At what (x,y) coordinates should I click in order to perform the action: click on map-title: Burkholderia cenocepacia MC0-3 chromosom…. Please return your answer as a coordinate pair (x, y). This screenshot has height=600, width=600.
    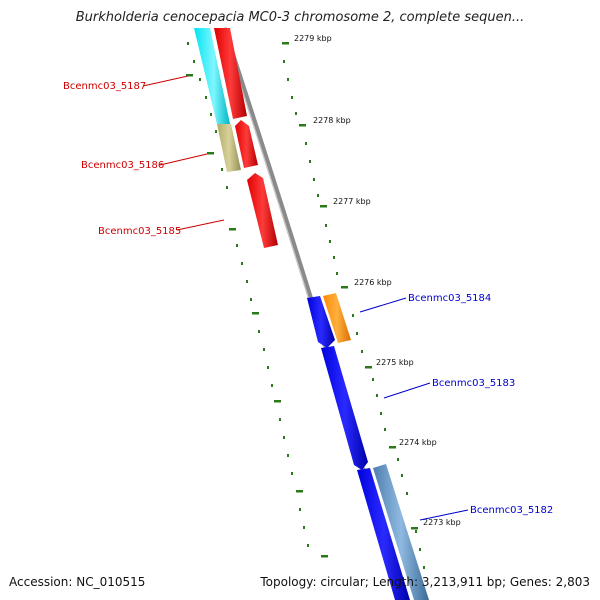
    Looking at the image, I should click on (300, 17).